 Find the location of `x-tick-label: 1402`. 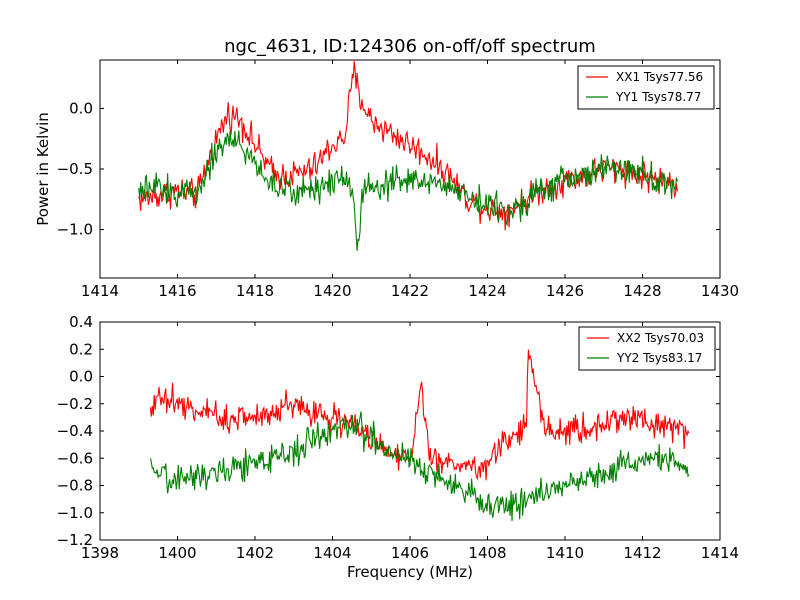

x-tick-label: 1402 is located at coordinates (255, 553).